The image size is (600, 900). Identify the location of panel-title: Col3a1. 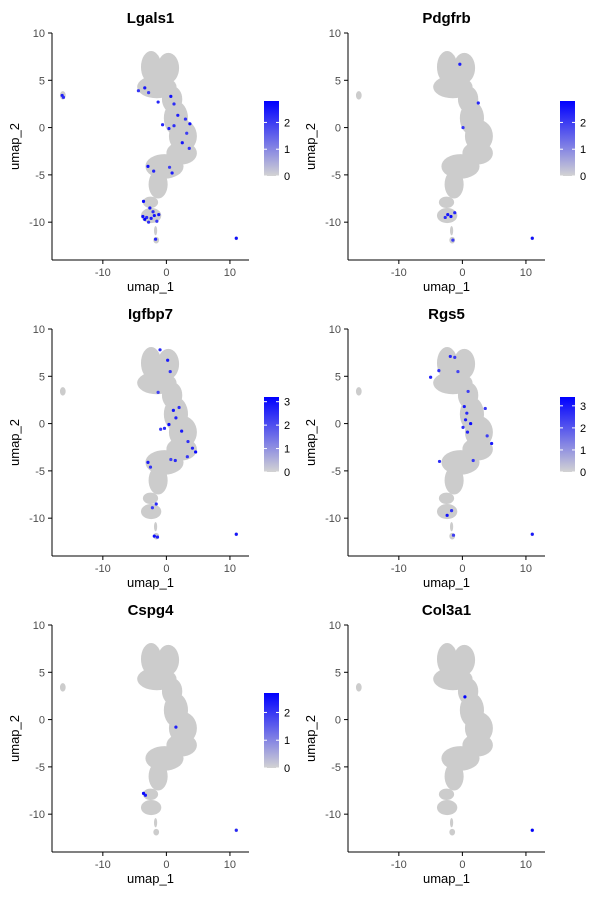
(446, 610).